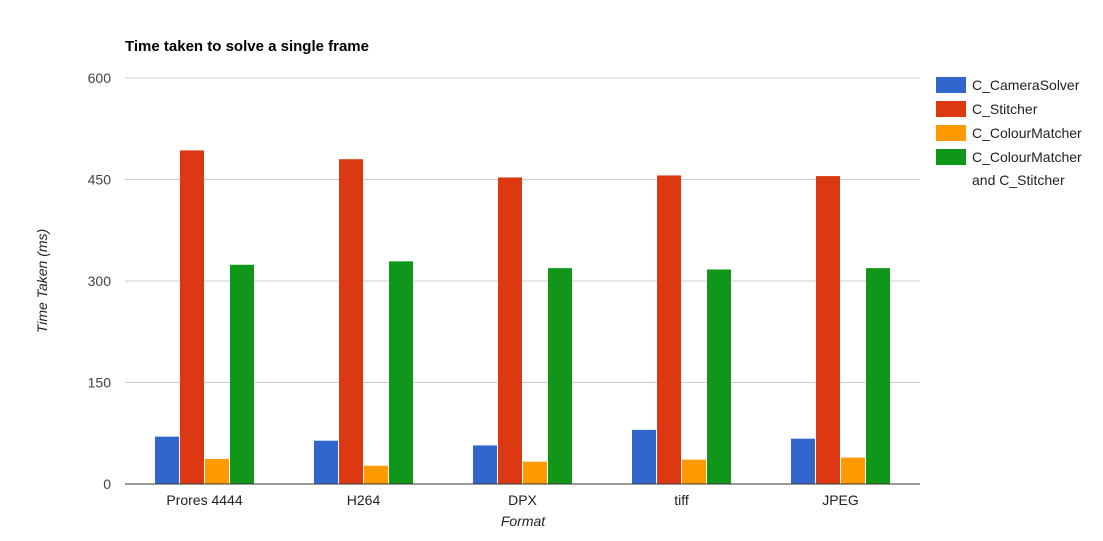 This screenshot has width=1103, height=541. I want to click on y-tick-label: 300, so click(100, 281).